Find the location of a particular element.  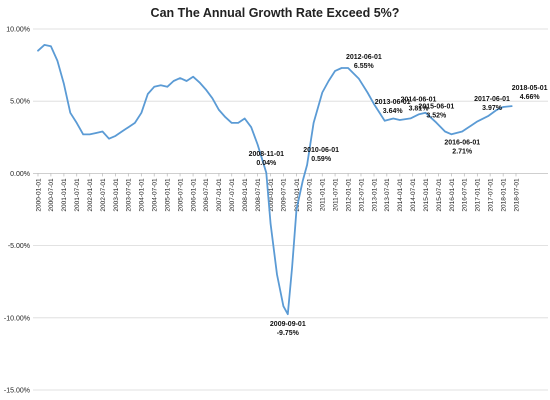

y-tick-label: -5.00% is located at coordinates (19, 246).